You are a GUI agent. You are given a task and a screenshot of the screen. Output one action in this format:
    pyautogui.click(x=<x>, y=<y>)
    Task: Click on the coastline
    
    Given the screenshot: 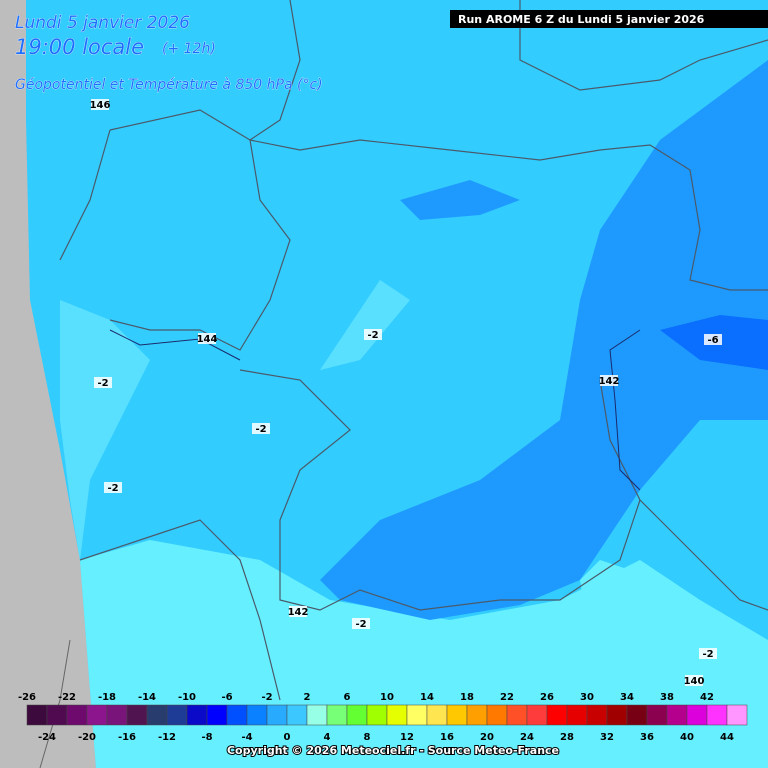 What is the action you would take?
    pyautogui.click(x=55, y=703)
    